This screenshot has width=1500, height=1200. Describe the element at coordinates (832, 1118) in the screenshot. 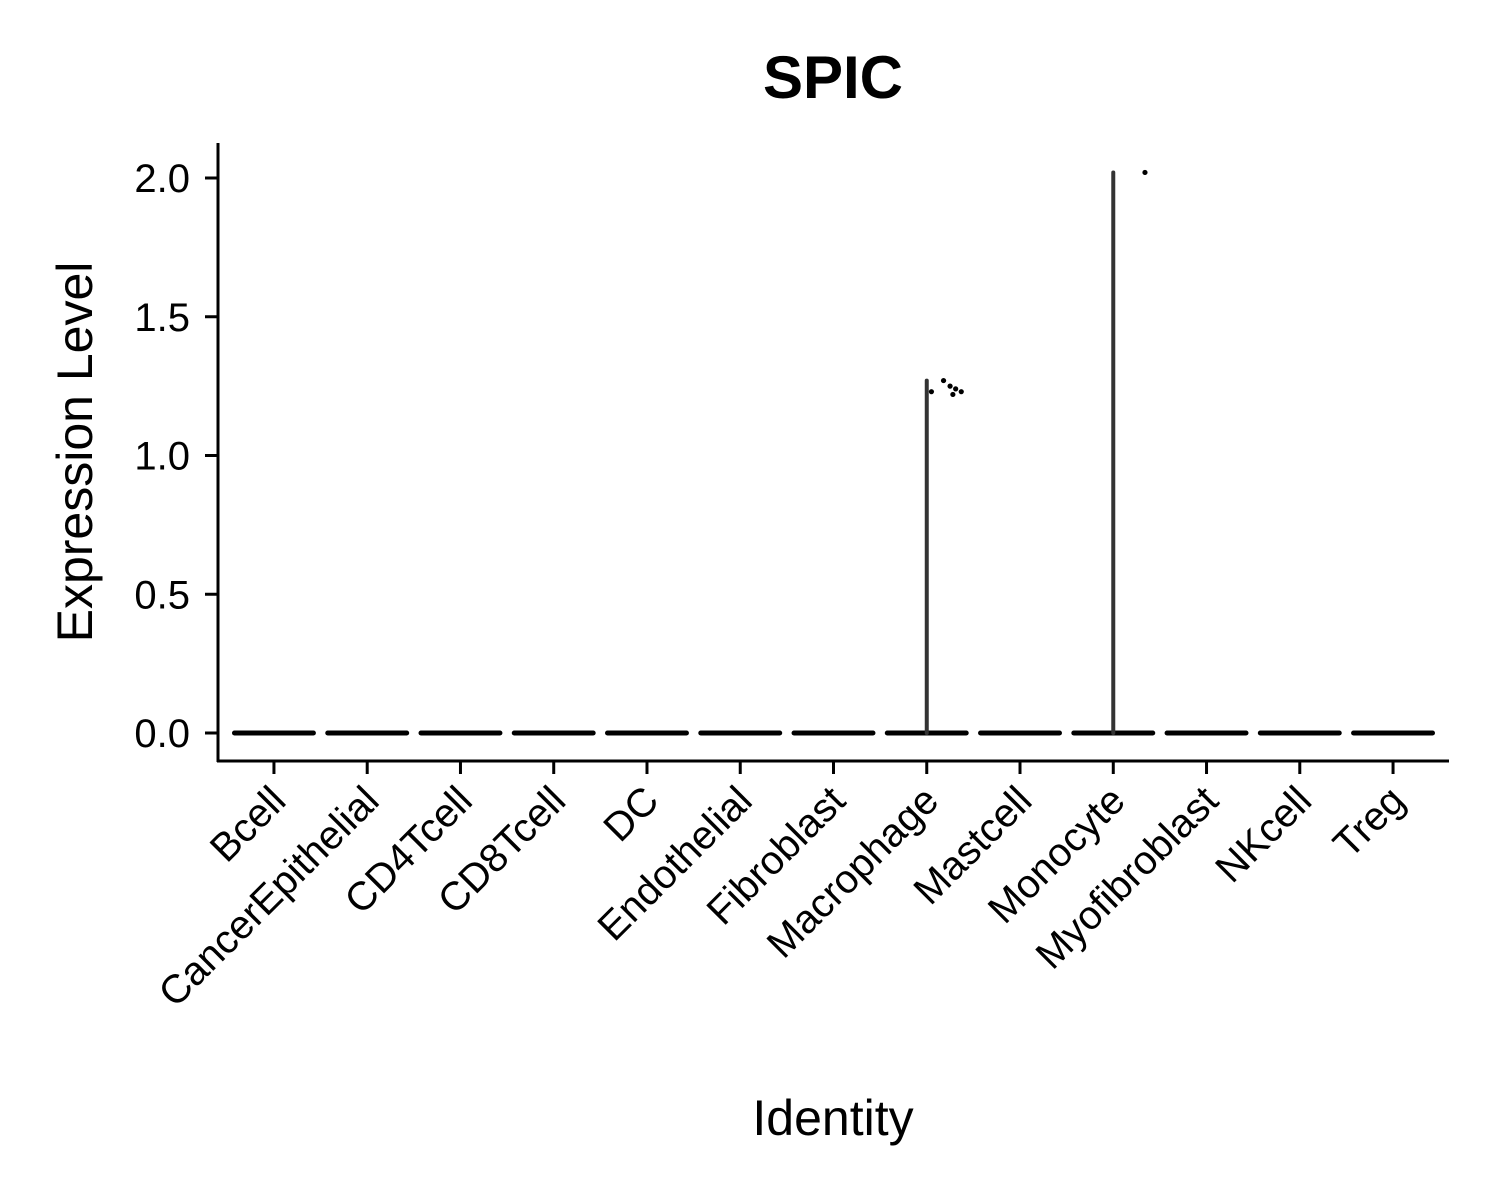

I see `x-axis-label: Identity` at that location.